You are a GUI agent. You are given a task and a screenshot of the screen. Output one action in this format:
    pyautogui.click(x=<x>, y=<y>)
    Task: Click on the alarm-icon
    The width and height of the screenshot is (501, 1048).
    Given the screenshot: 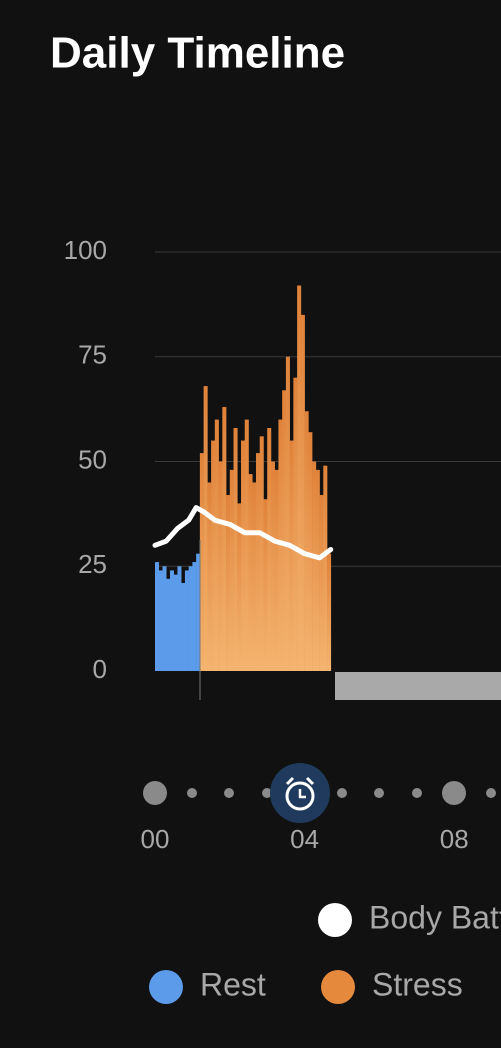 What is the action you would take?
    pyautogui.click(x=300, y=793)
    